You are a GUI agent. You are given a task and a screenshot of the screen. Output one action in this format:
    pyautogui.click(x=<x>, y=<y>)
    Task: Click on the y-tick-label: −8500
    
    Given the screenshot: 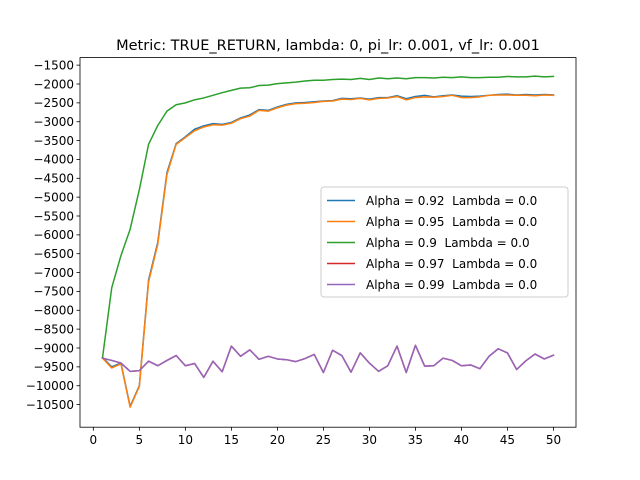 What is the action you would take?
    pyautogui.click(x=53, y=329)
    